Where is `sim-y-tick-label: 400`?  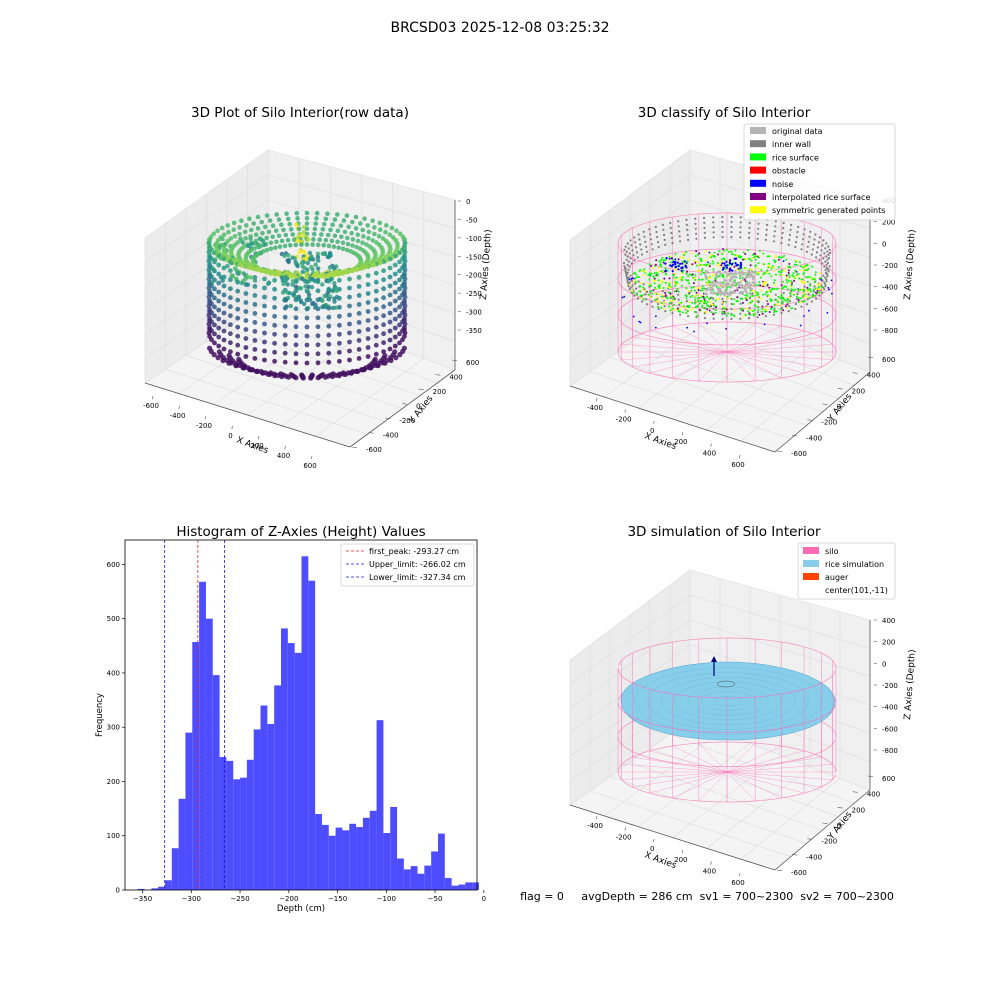
sim-y-tick-label: 400 is located at coordinates (873, 795).